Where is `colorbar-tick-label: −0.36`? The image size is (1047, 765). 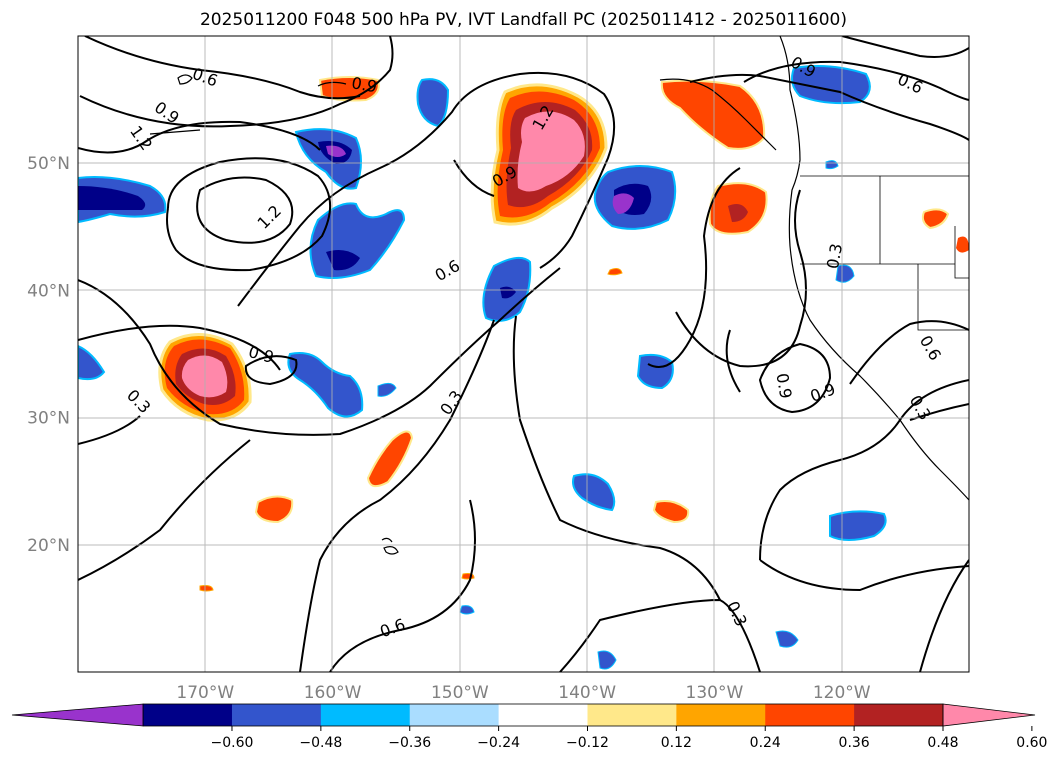
colorbar-tick-label: −0.36 is located at coordinates (409, 743).